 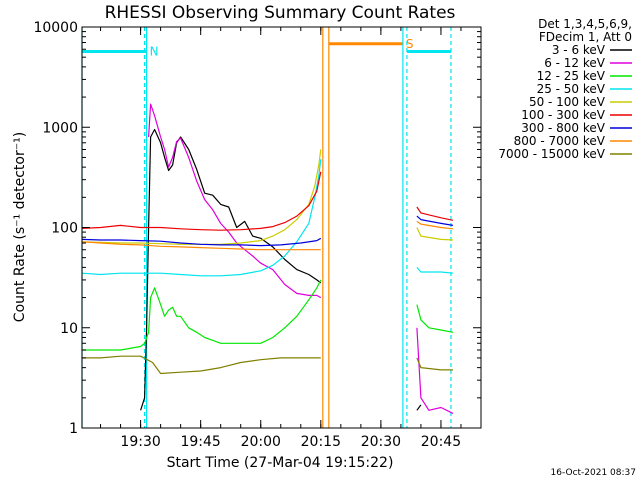 I want to click on y-tick-label: 1000, so click(x=60, y=128).